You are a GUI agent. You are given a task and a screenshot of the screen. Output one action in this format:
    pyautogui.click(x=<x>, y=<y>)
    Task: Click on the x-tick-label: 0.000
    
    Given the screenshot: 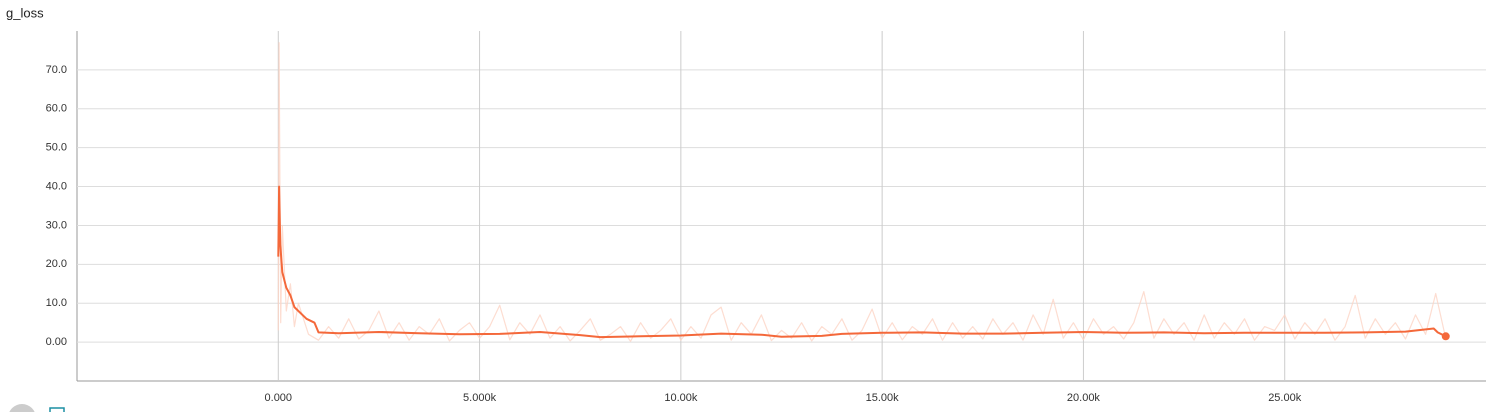 What is the action you would take?
    pyautogui.click(x=279, y=398)
    